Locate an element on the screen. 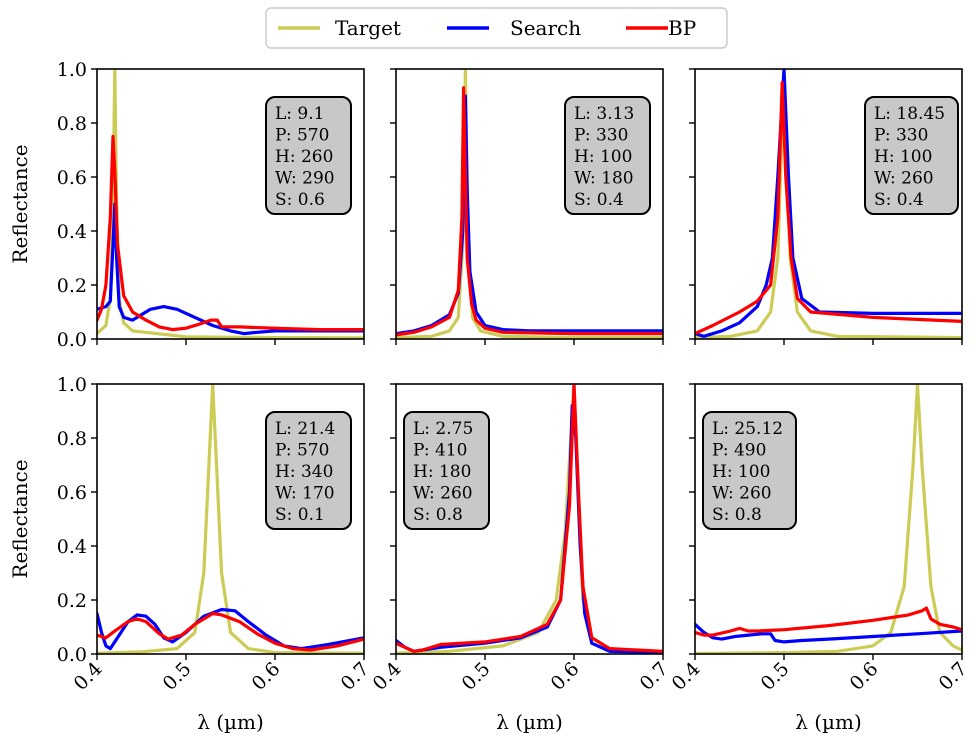  annotation-line: W: 170 is located at coordinates (305, 494).